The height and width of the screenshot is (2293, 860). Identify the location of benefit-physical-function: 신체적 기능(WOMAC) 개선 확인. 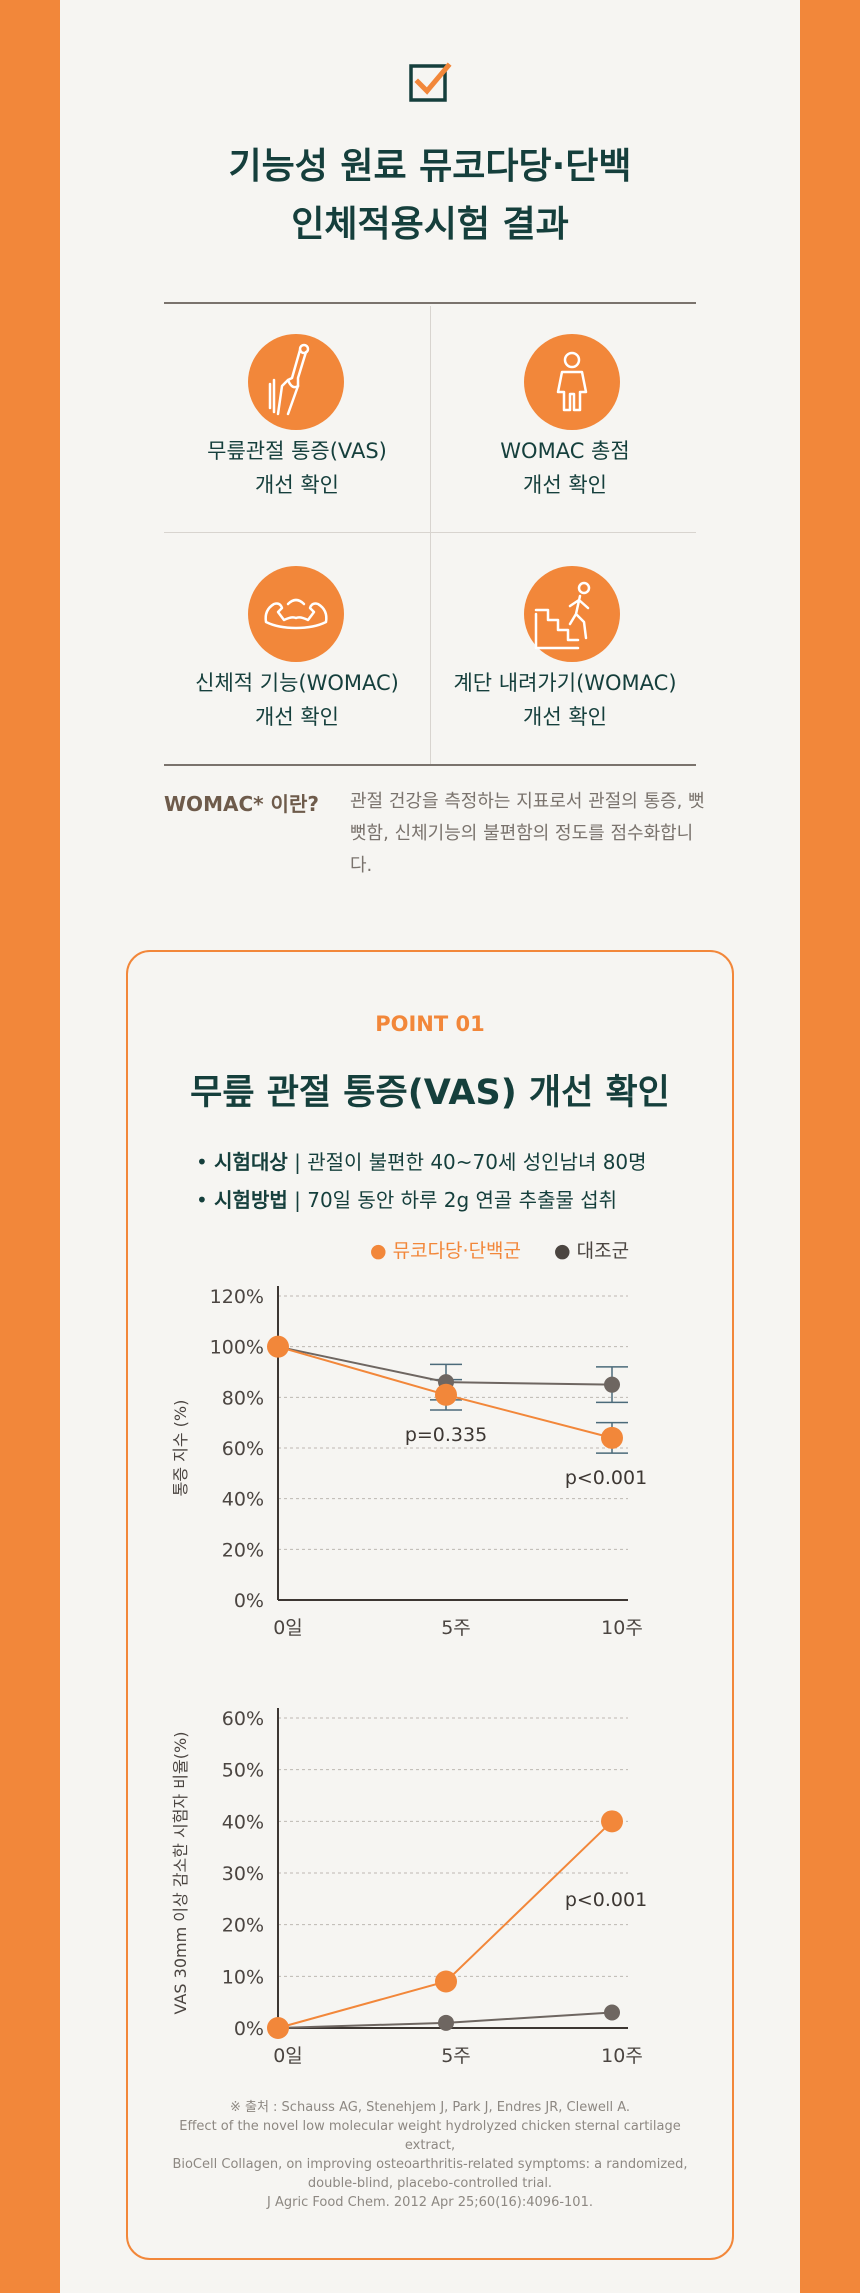
(297, 700).